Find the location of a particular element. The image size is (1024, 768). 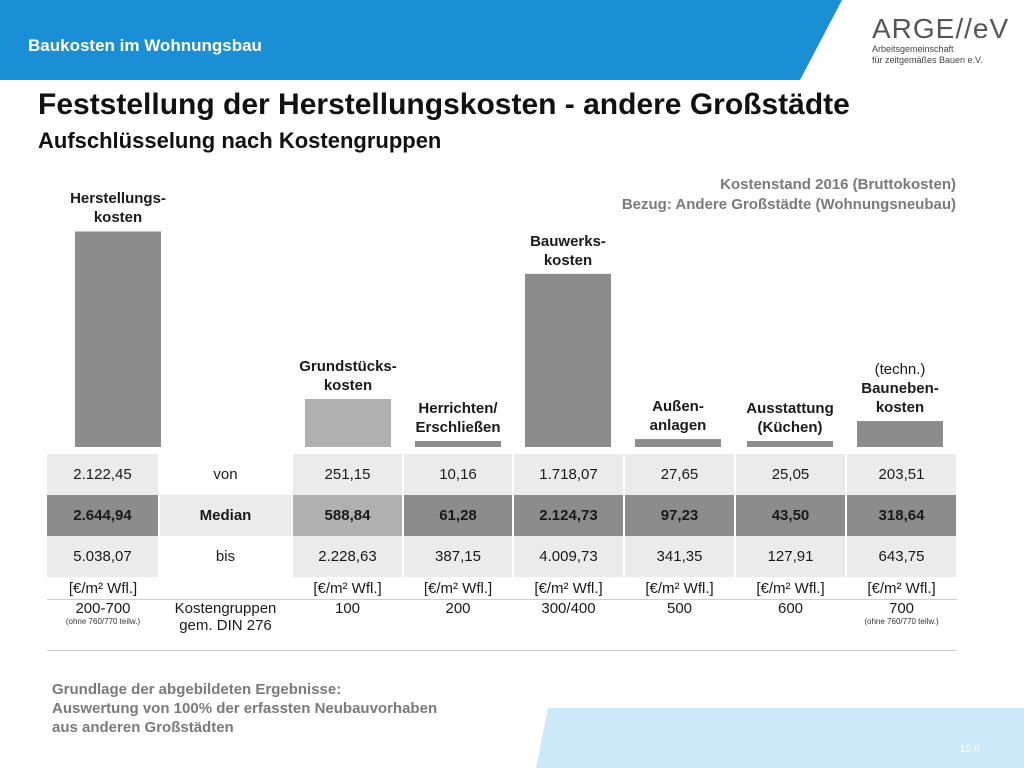

unit-cell-empty is located at coordinates (225, 588).